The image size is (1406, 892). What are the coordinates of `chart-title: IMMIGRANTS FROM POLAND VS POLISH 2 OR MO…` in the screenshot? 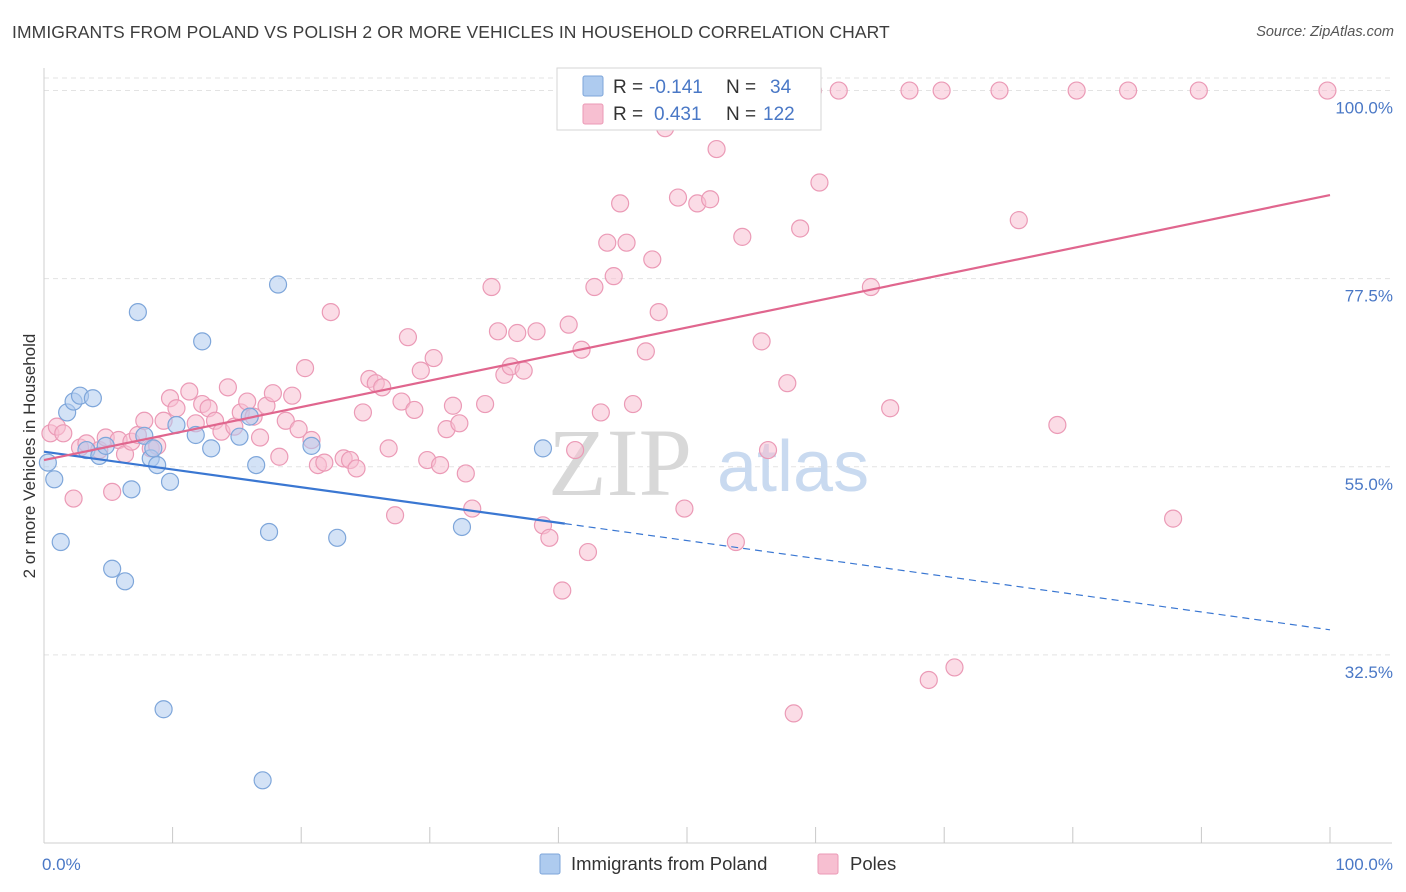 It's located at (451, 32).